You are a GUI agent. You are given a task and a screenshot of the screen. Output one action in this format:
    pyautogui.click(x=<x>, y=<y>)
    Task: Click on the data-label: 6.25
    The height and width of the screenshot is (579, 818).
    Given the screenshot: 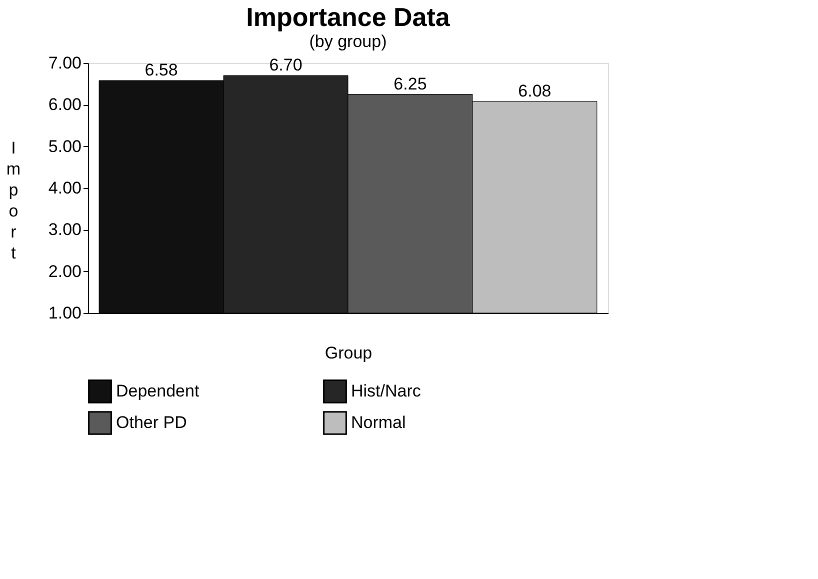 What is the action you would take?
    pyautogui.click(x=410, y=84)
    